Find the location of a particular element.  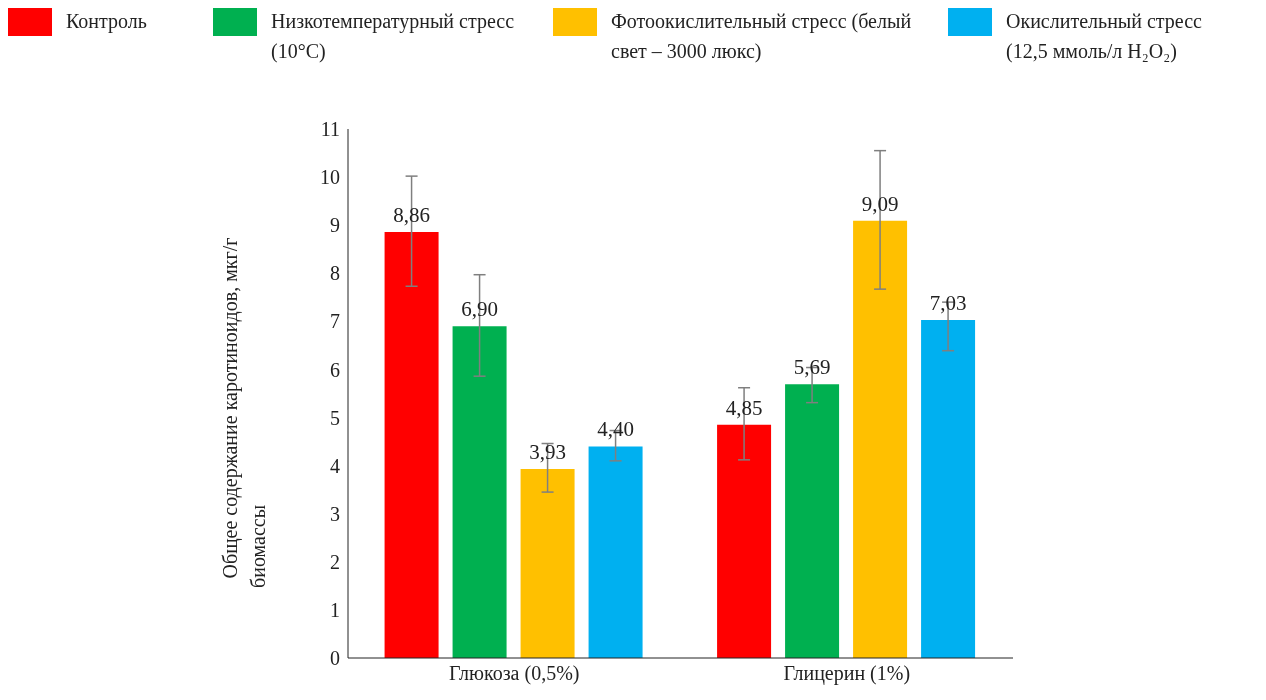

data-label: 4,85 is located at coordinates (744, 407).